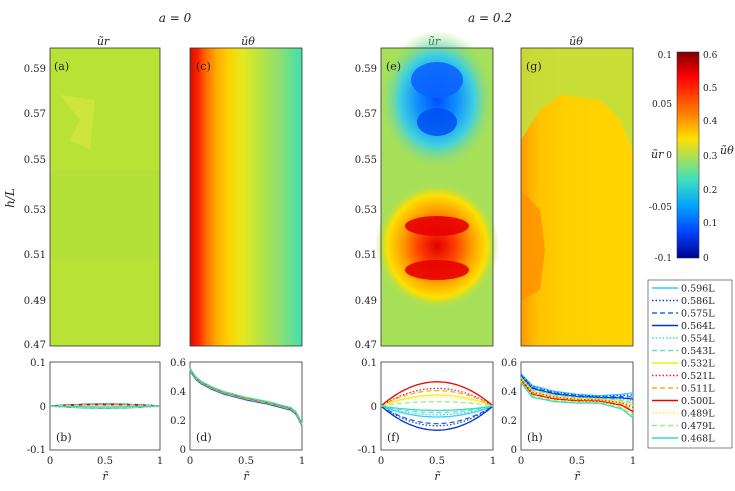 The width and height of the screenshot is (735, 491). Describe the element at coordinates (393, 437) in the screenshot. I see `panel-f-label: (f)` at that location.